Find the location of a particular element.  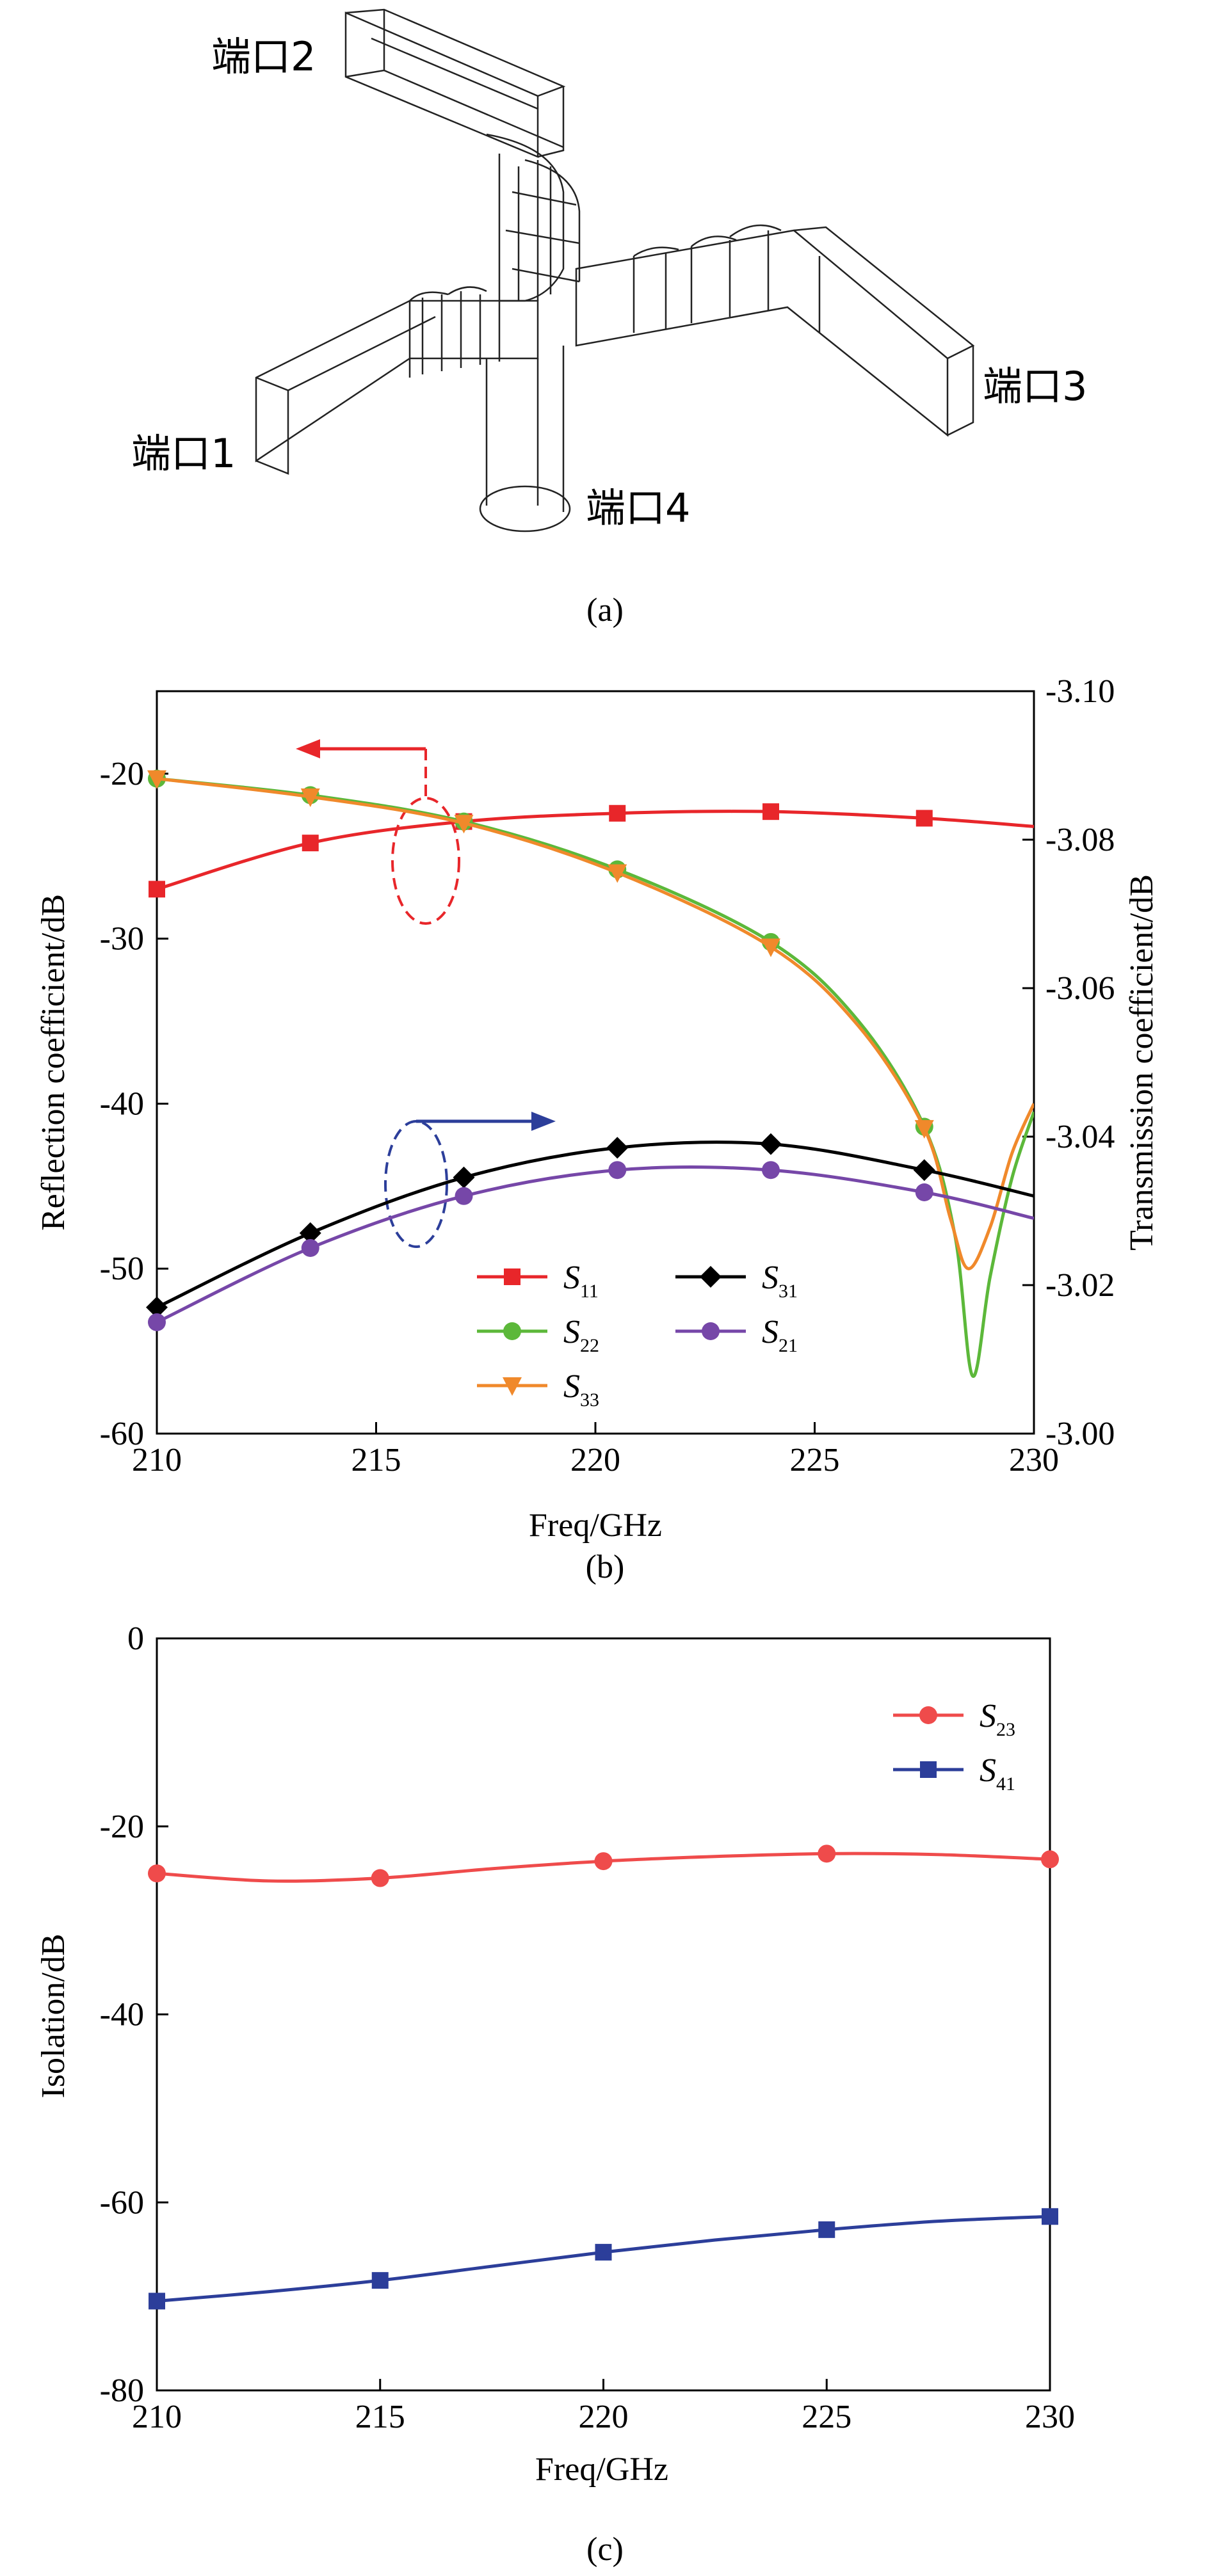

c-ytick-label: -60 is located at coordinates (122, 2202).